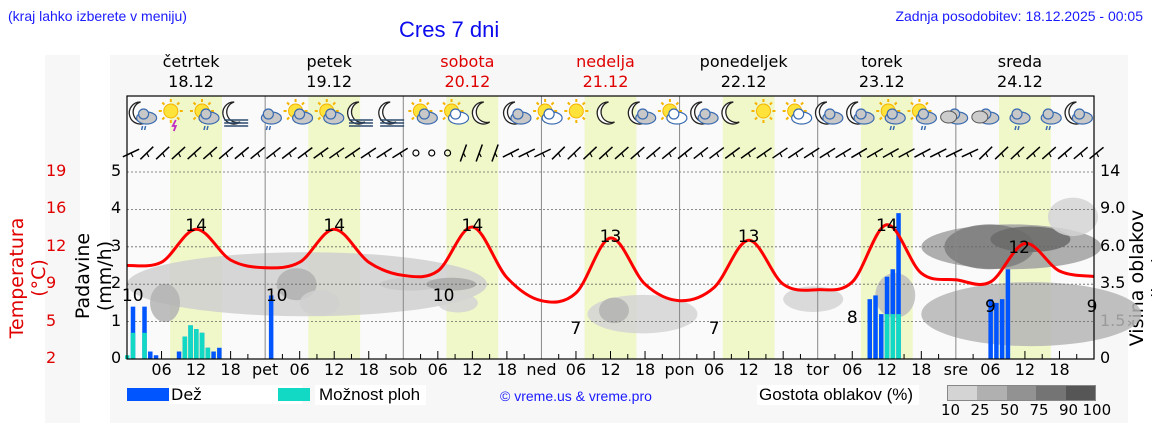 The image size is (1152, 443). Describe the element at coordinates (1097, 410) in the screenshot. I see `density-tick: 100` at that location.